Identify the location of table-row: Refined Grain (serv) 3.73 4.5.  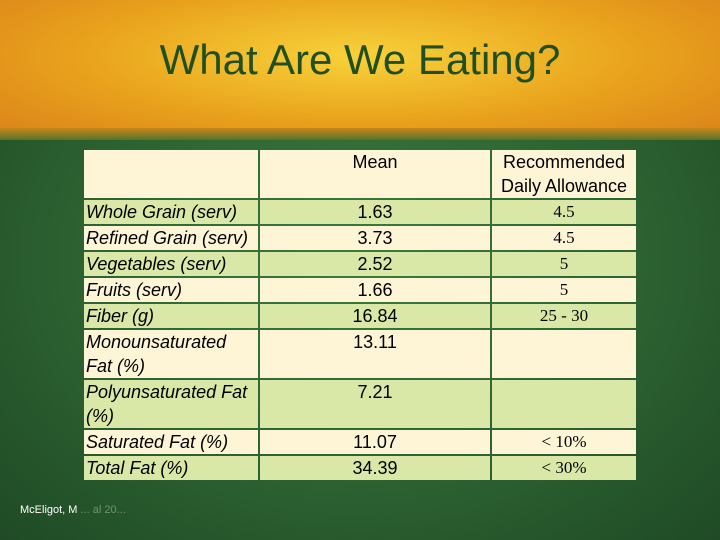
(360, 238).